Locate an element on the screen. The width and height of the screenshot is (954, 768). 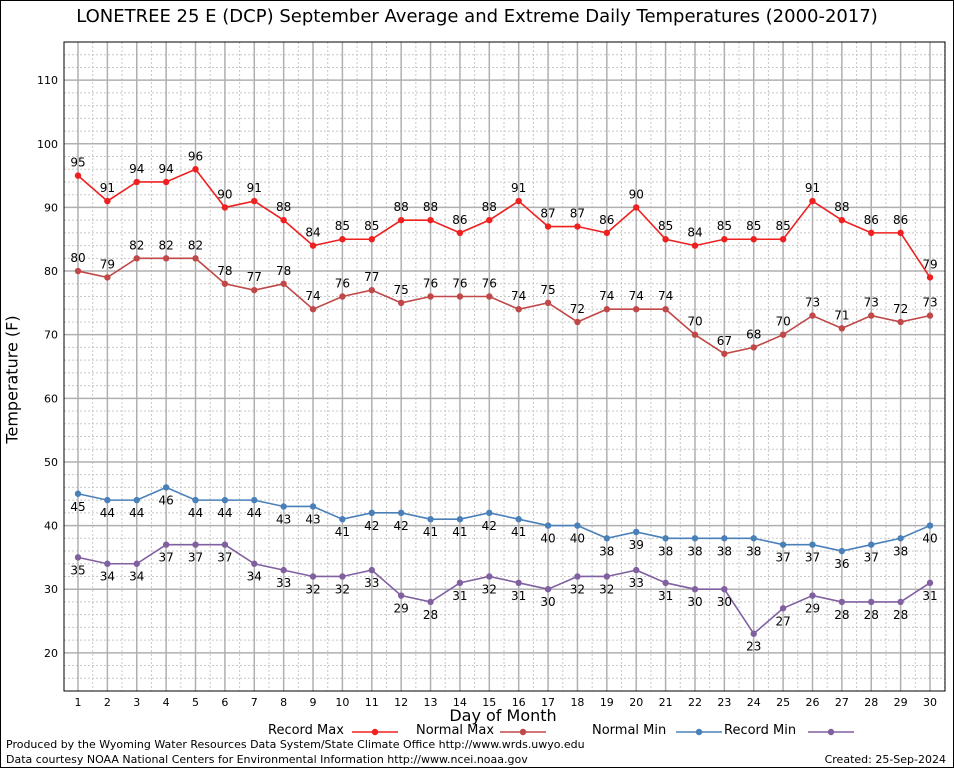
x-tick-label: 11 is located at coordinates (372, 702).